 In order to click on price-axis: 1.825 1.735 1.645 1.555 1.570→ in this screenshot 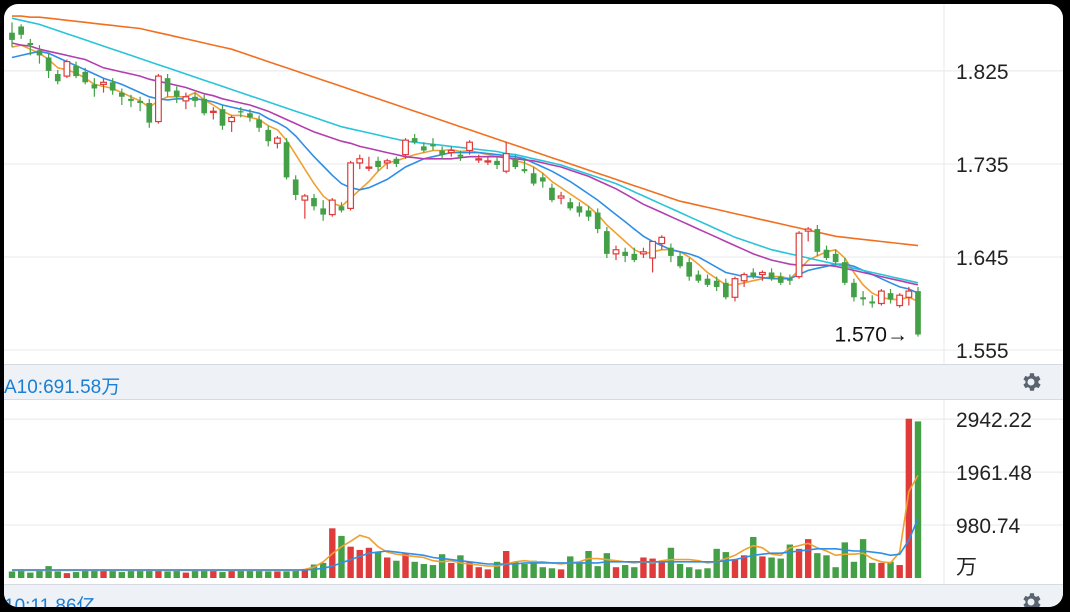, I will do `click(921, 212)`.